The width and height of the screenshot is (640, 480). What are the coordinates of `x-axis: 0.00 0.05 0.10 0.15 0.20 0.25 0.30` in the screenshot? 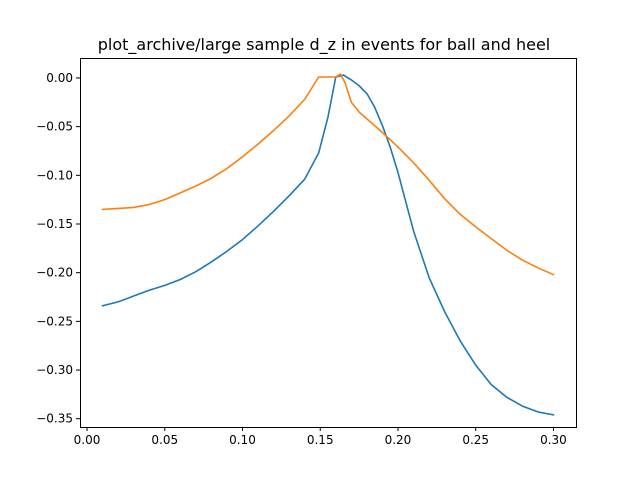 It's located at (320, 437).